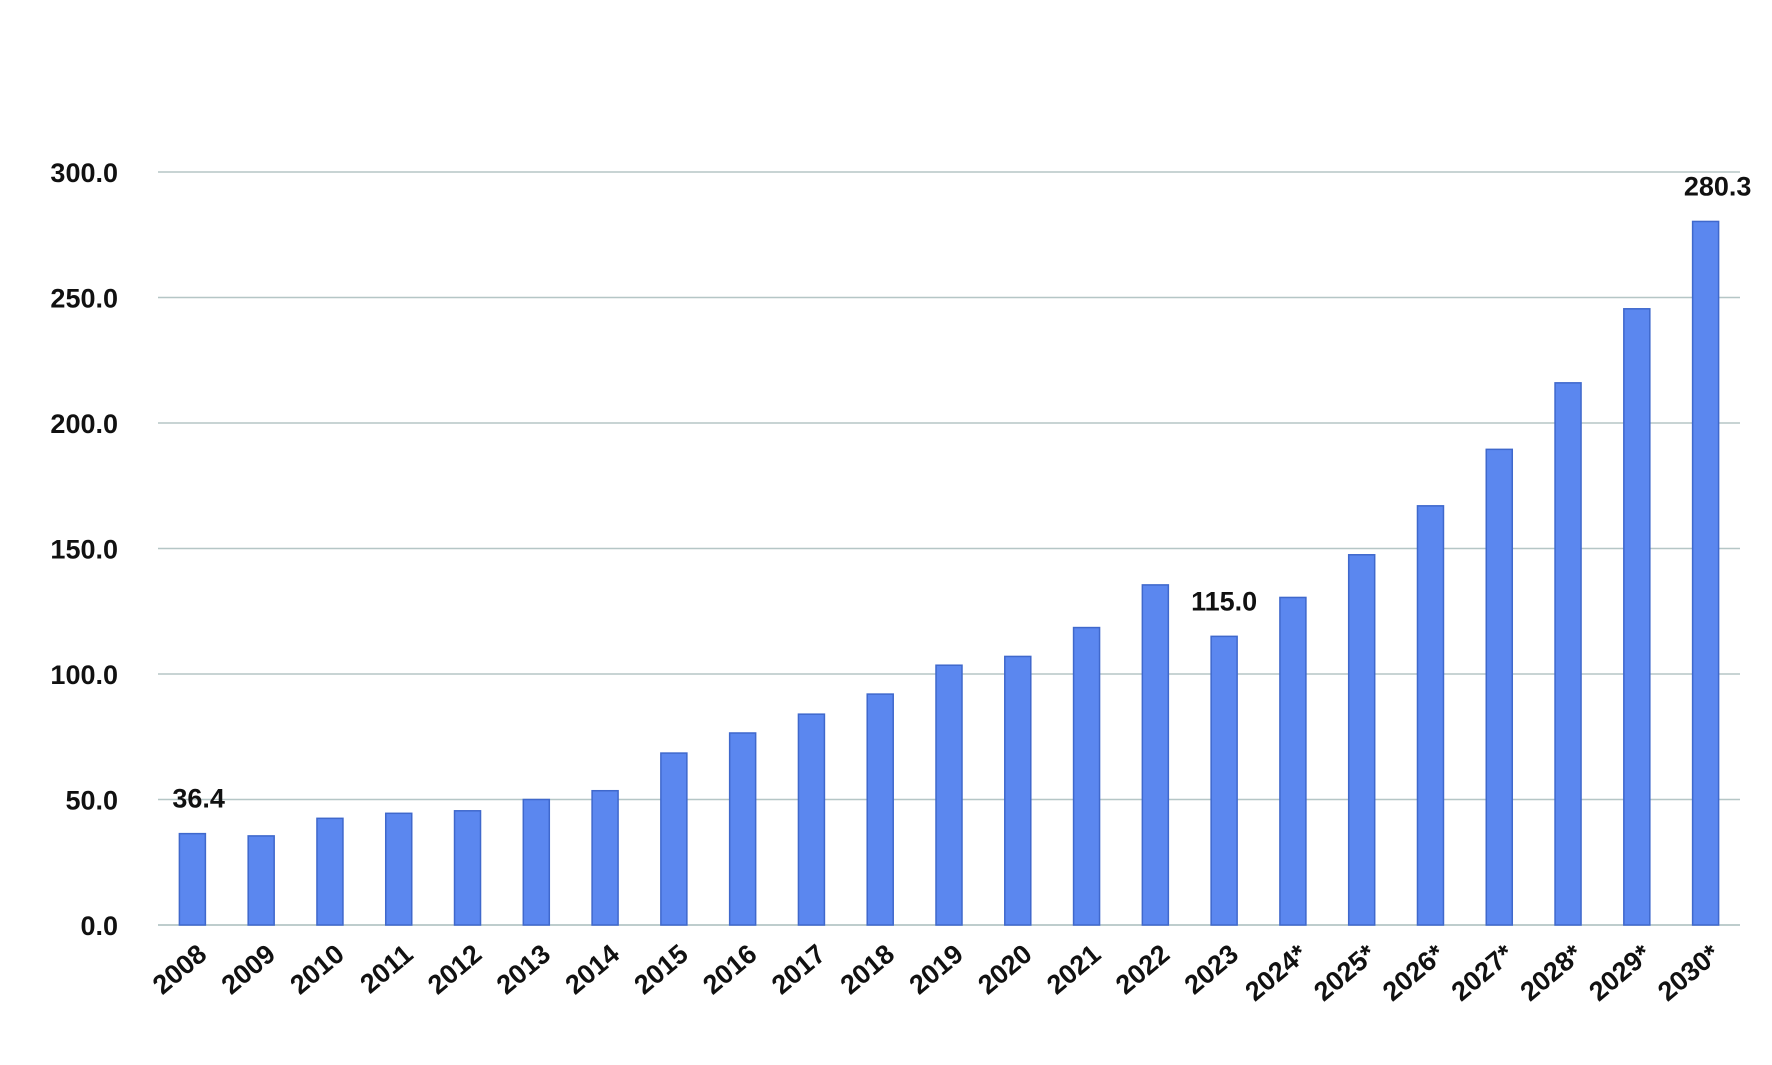 This screenshot has width=1772, height=1065. What do you see at coordinates (91, 801) in the screenshot?
I see `y-tick-label: 50.0` at bounding box center [91, 801].